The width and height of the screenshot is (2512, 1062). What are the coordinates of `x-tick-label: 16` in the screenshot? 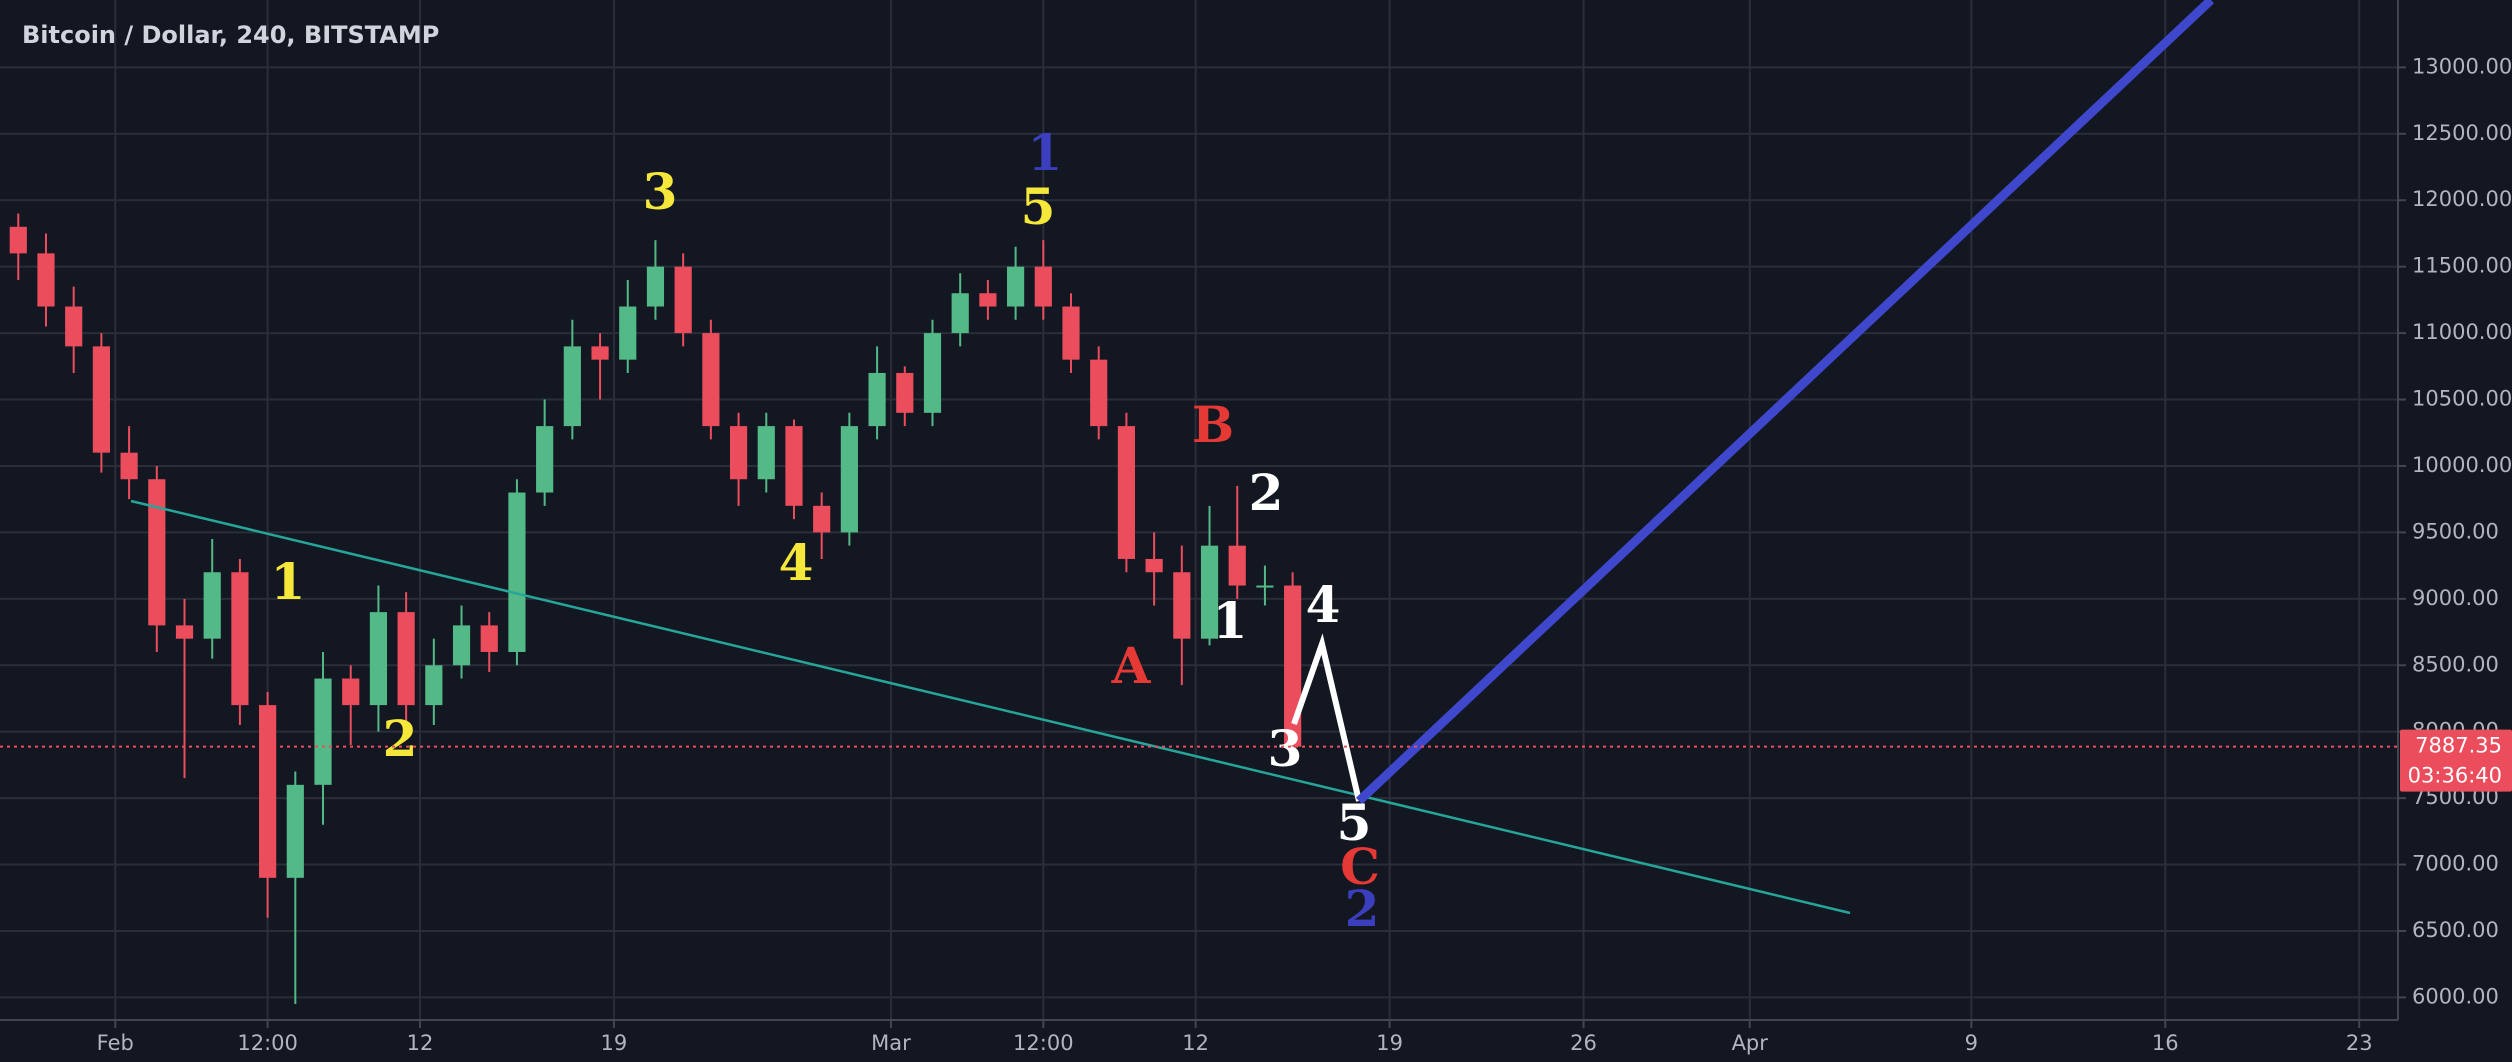 It's located at (2165, 1043).